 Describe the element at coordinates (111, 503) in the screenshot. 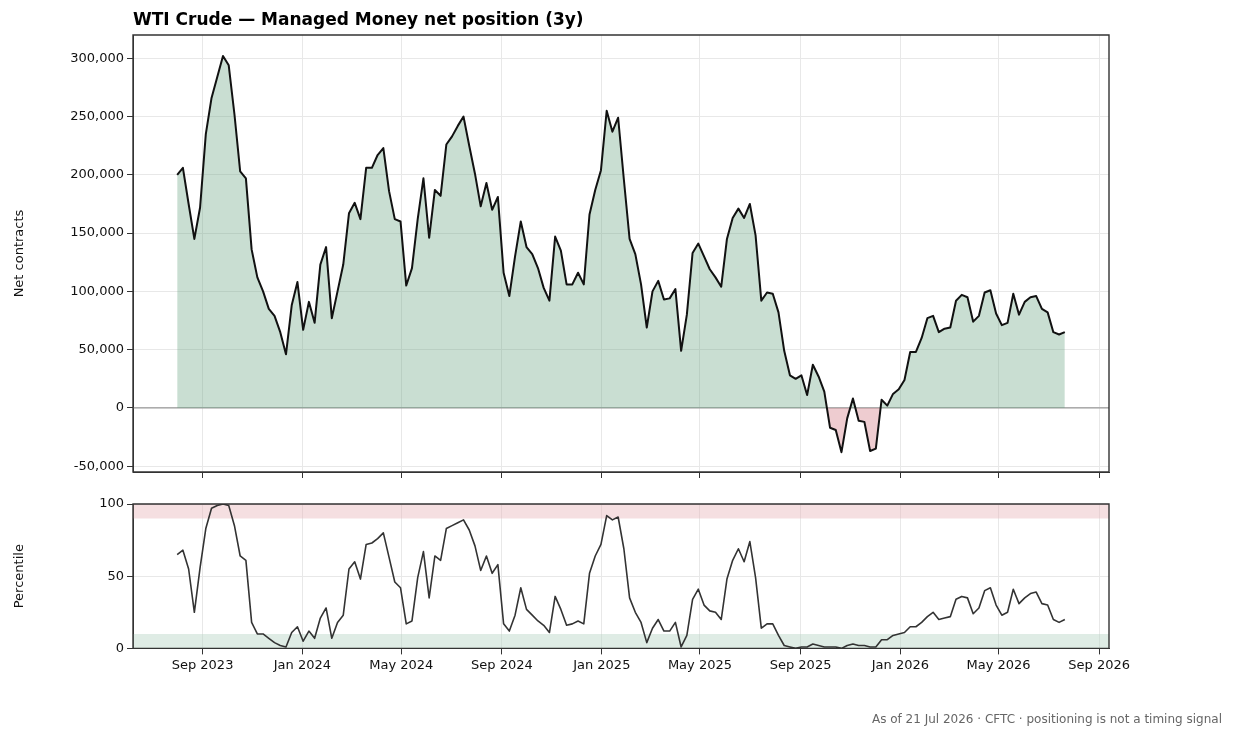

I see `y-tick-label: 100` at that location.